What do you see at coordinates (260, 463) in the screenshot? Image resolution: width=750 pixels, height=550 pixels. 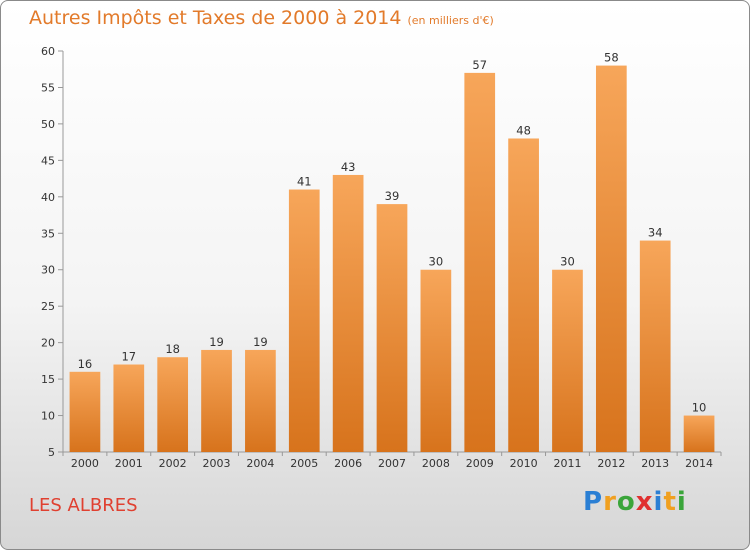 I see `x-tick-label: 2004` at bounding box center [260, 463].